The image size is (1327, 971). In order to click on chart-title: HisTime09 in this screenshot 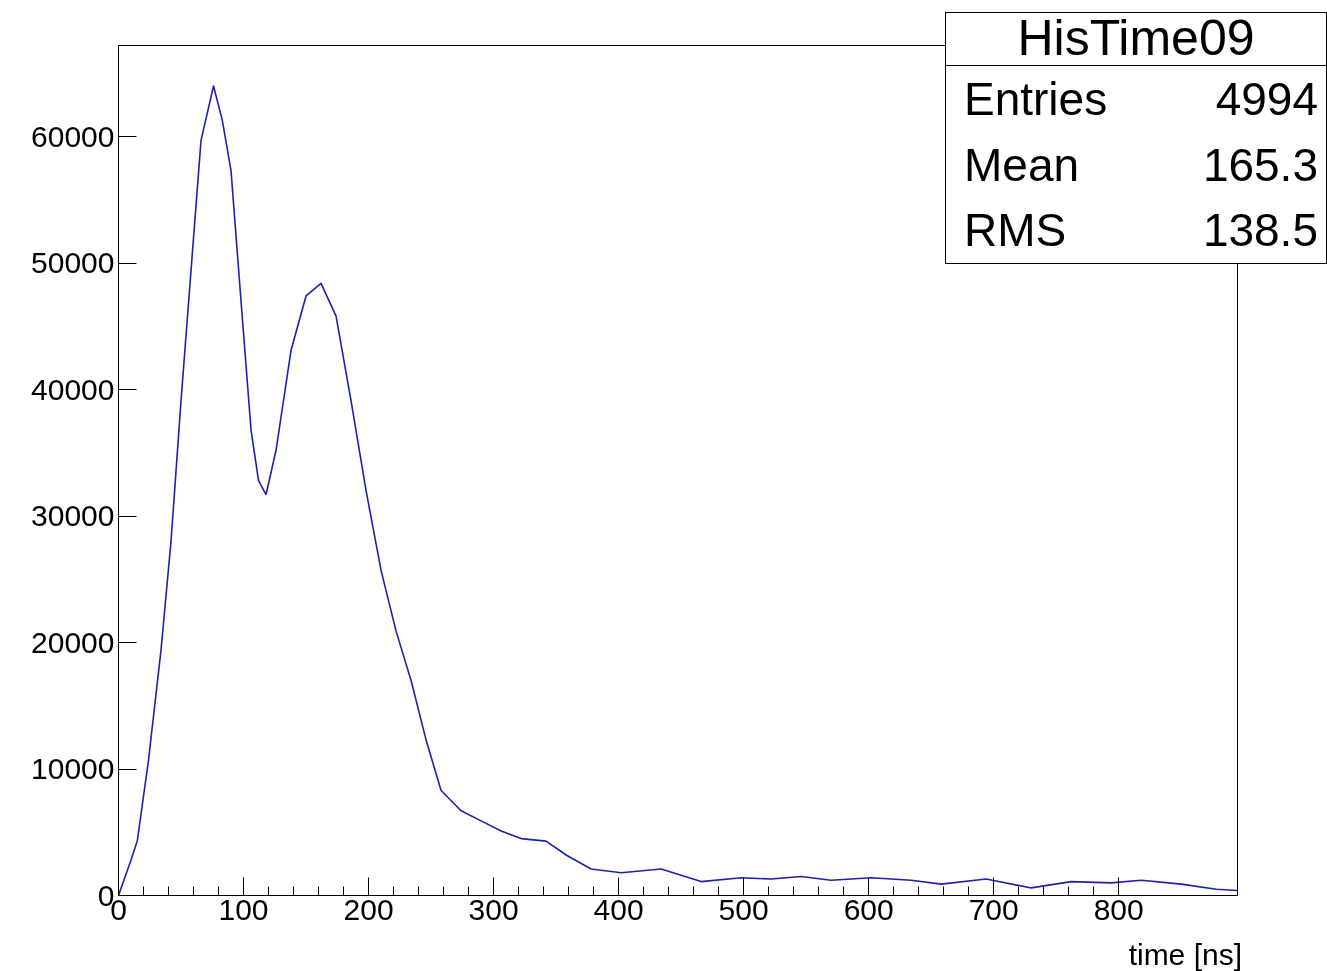, I will do `click(1136, 38)`.